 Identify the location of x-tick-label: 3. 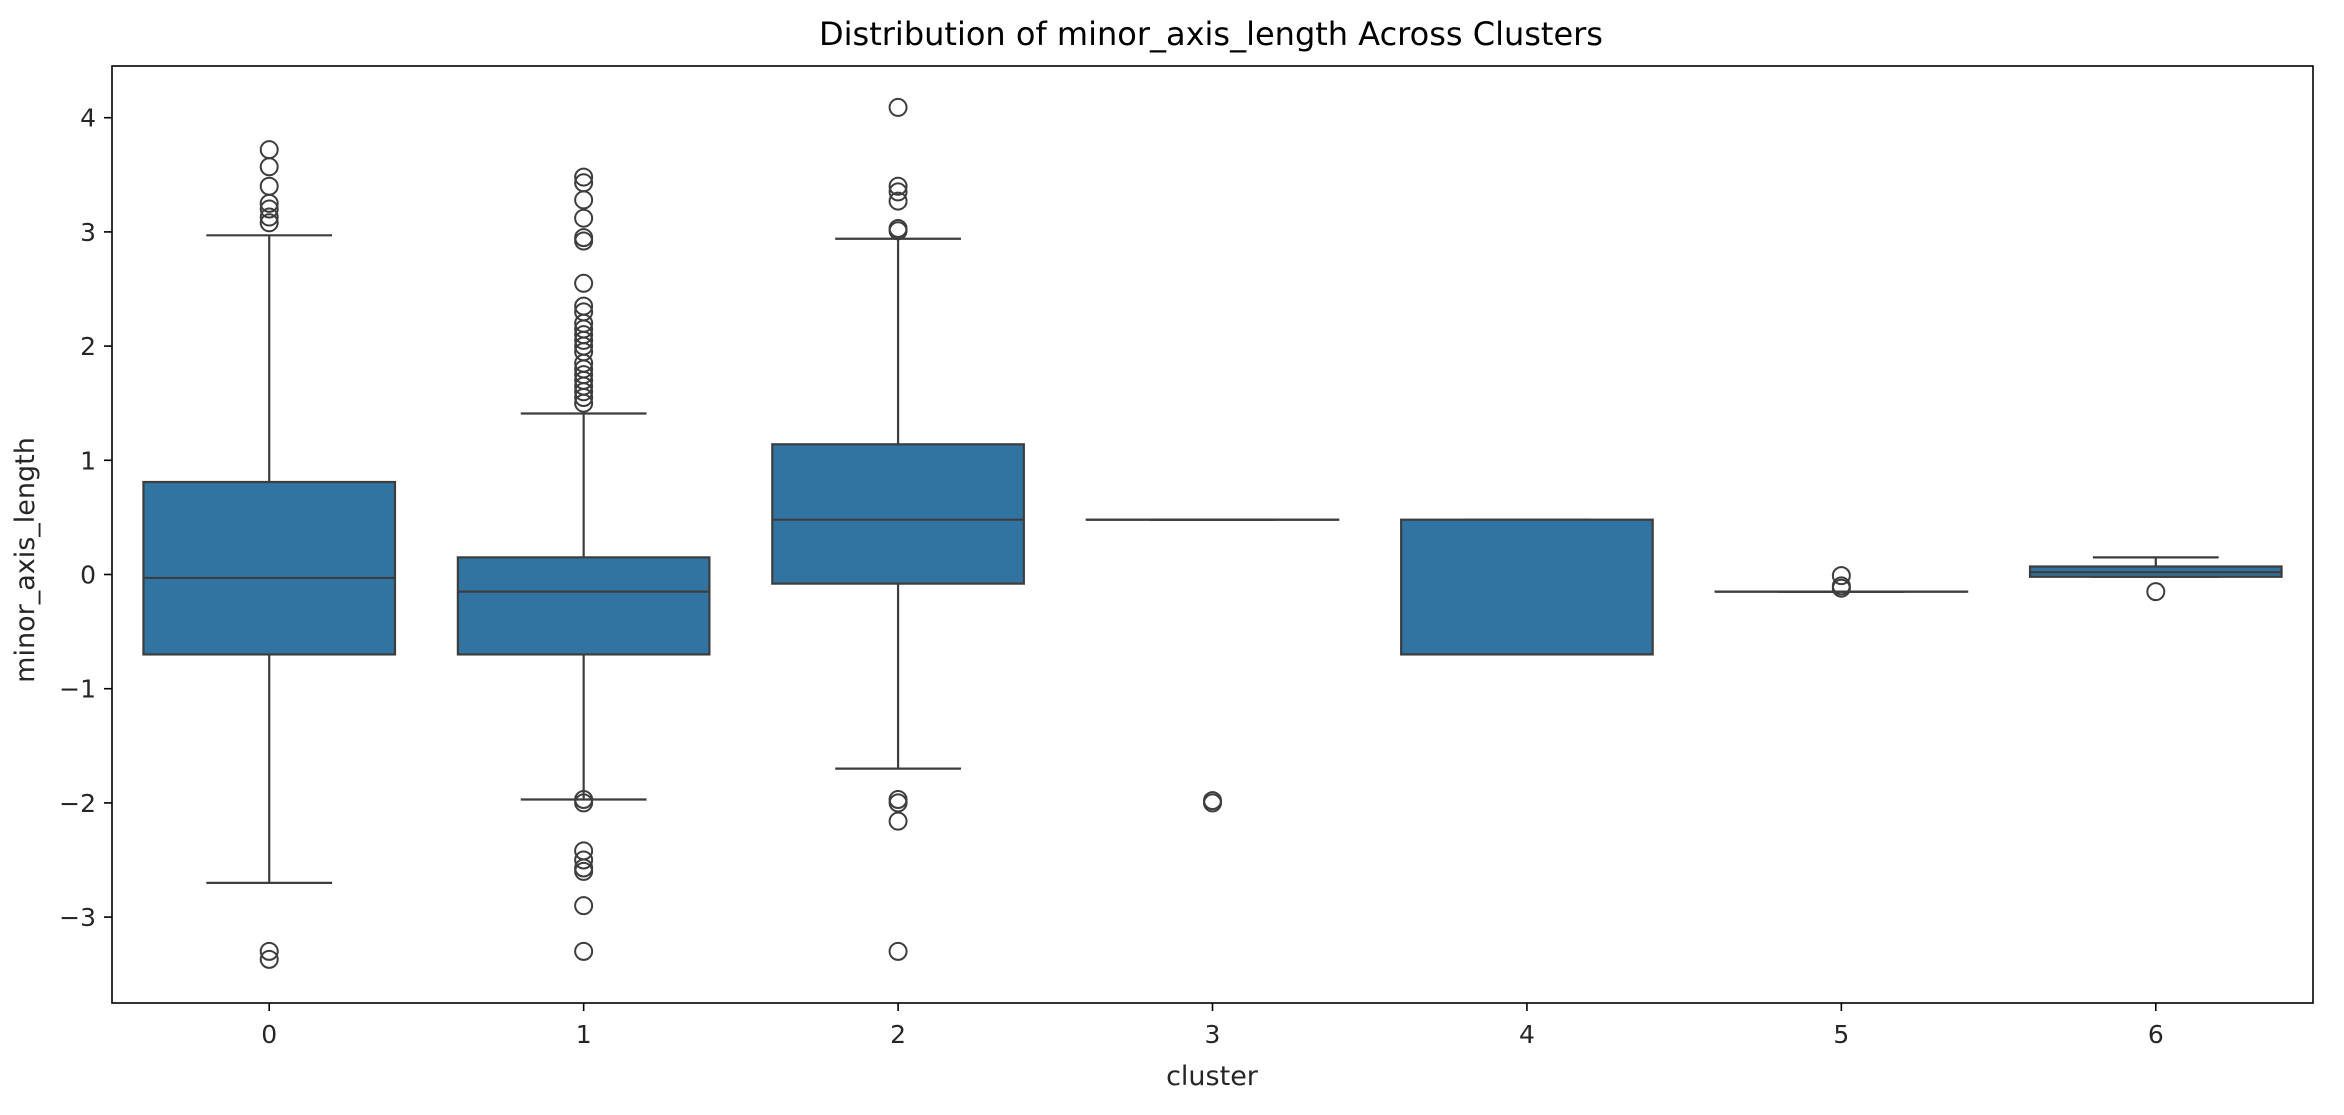
(1213, 1034).